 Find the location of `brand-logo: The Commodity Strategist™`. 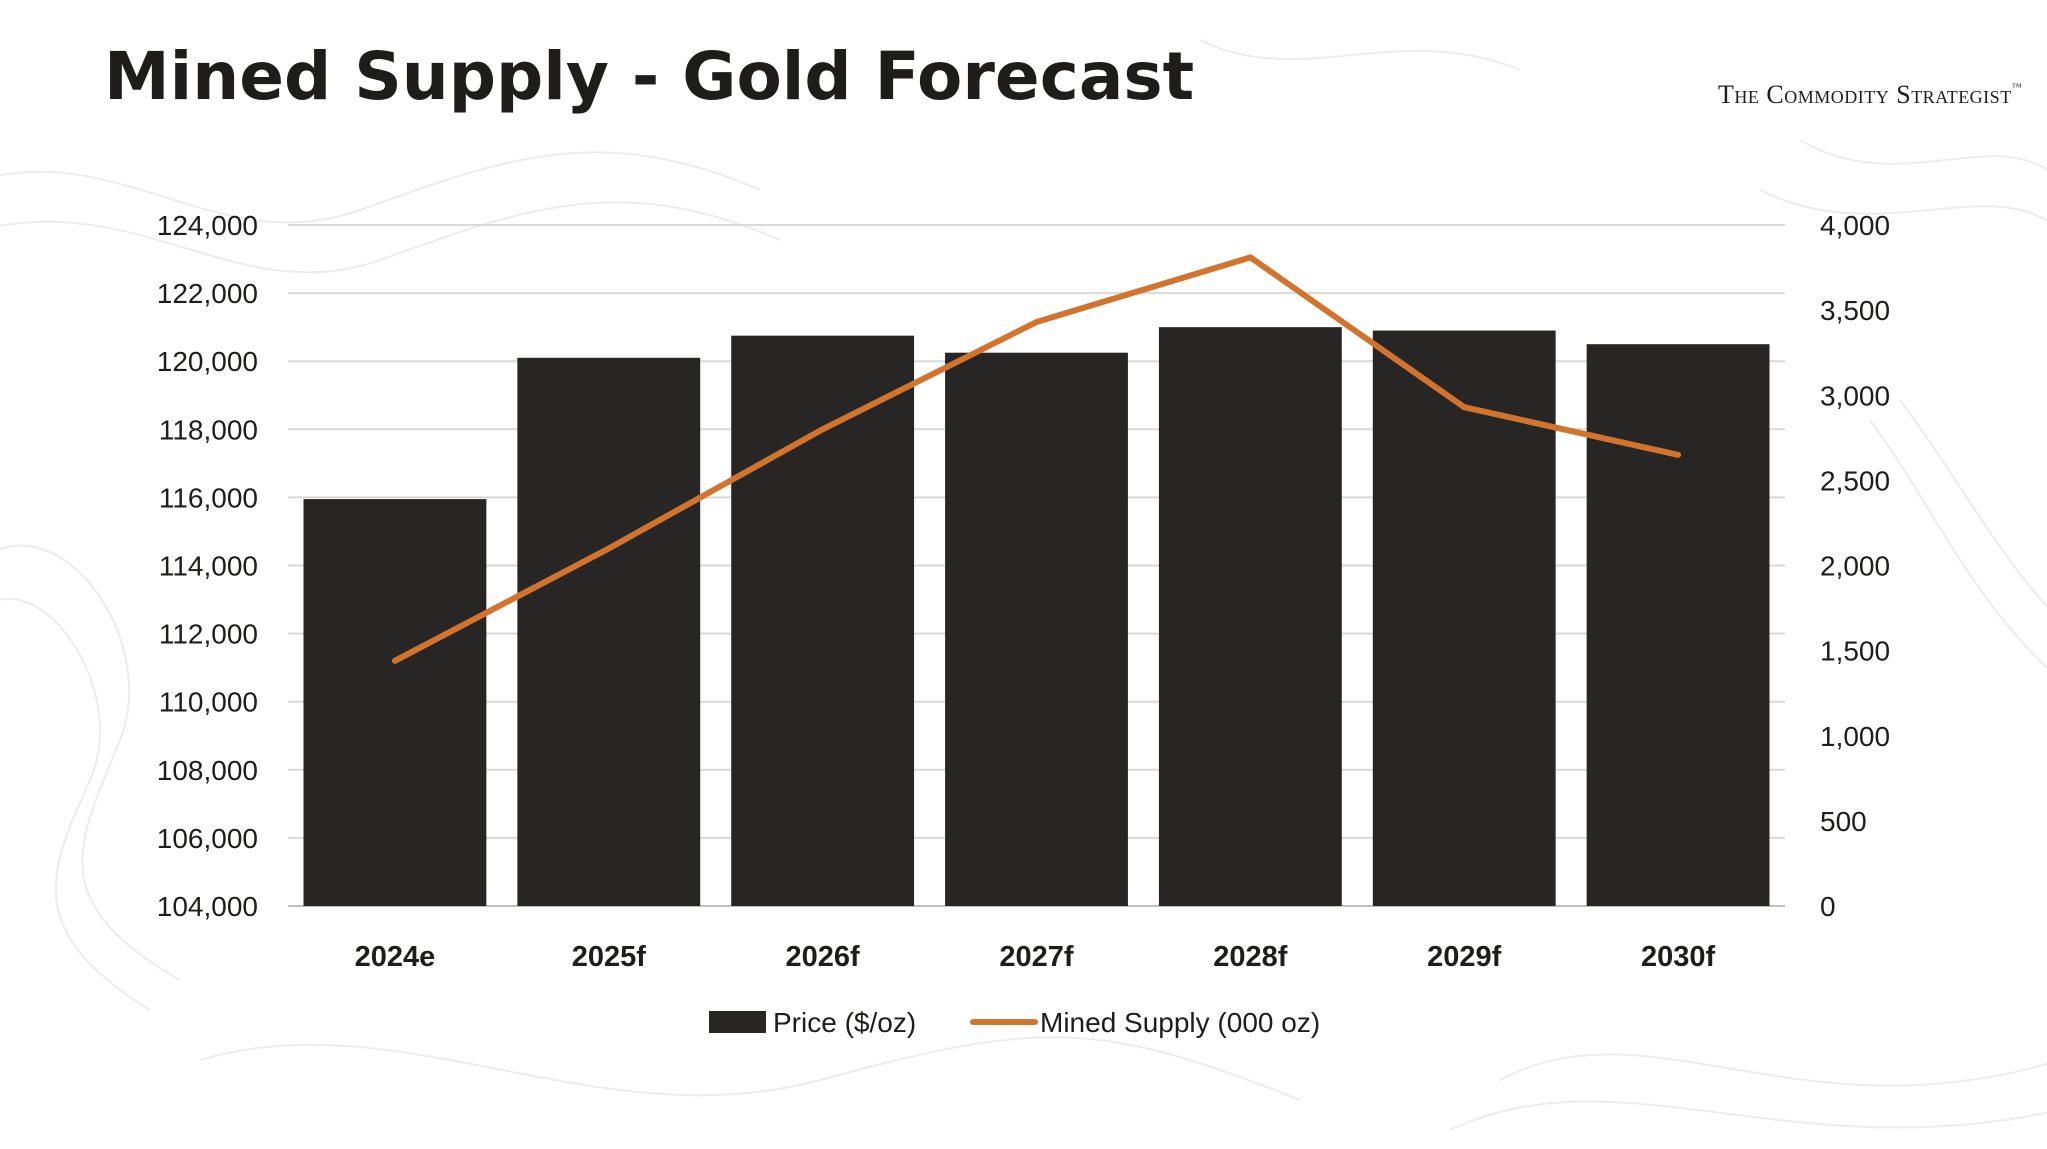

brand-logo: The Commodity Strategist™ is located at coordinates (1870, 95).